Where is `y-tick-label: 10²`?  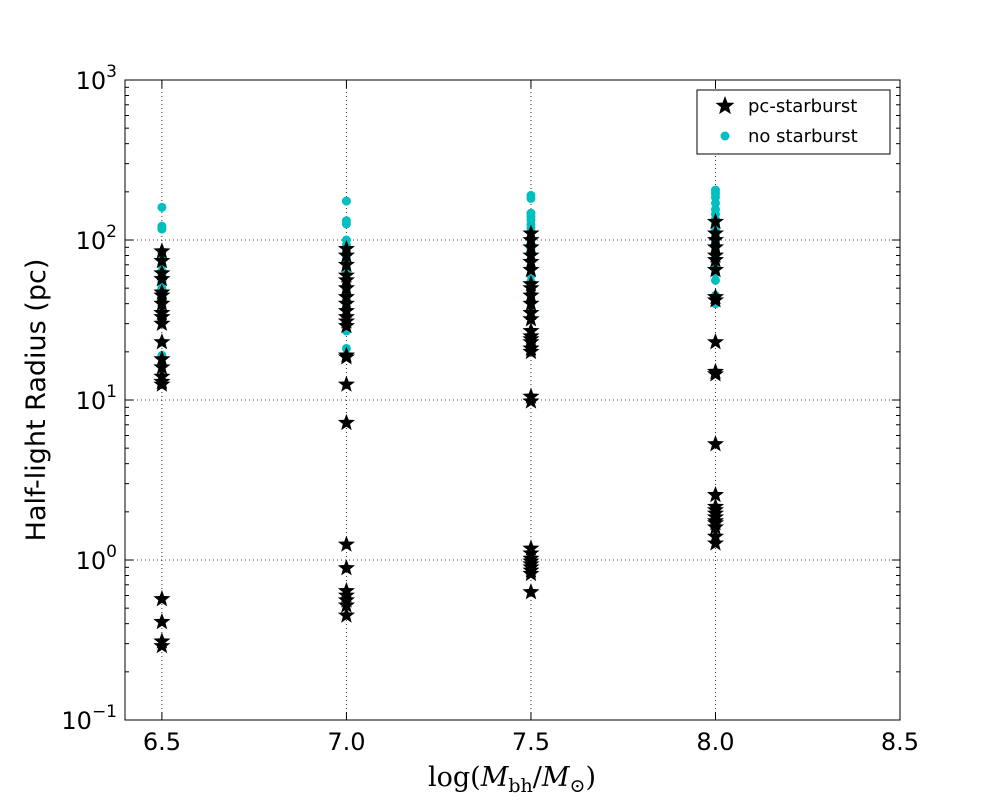 y-tick-label: 10² is located at coordinates (96, 238).